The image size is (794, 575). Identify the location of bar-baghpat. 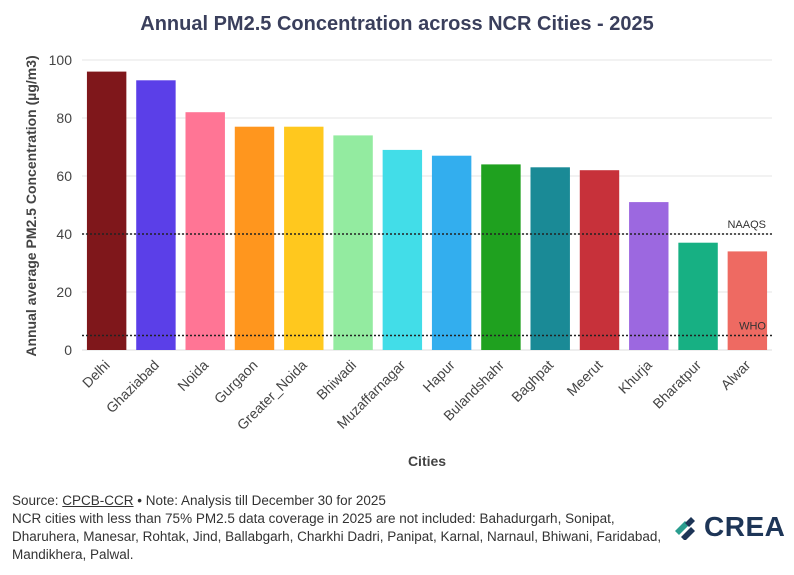
(550, 258).